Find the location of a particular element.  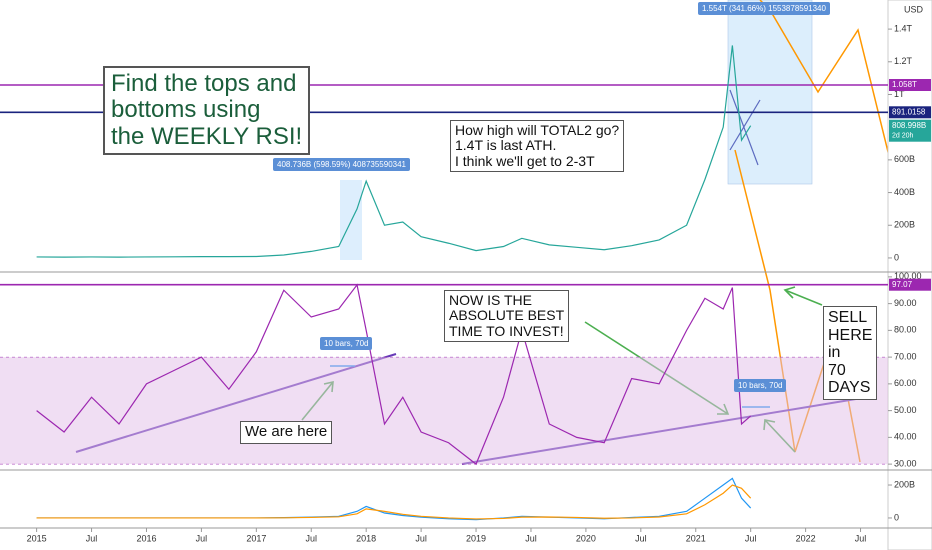

x-tick-label: 2022 is located at coordinates (806, 538).